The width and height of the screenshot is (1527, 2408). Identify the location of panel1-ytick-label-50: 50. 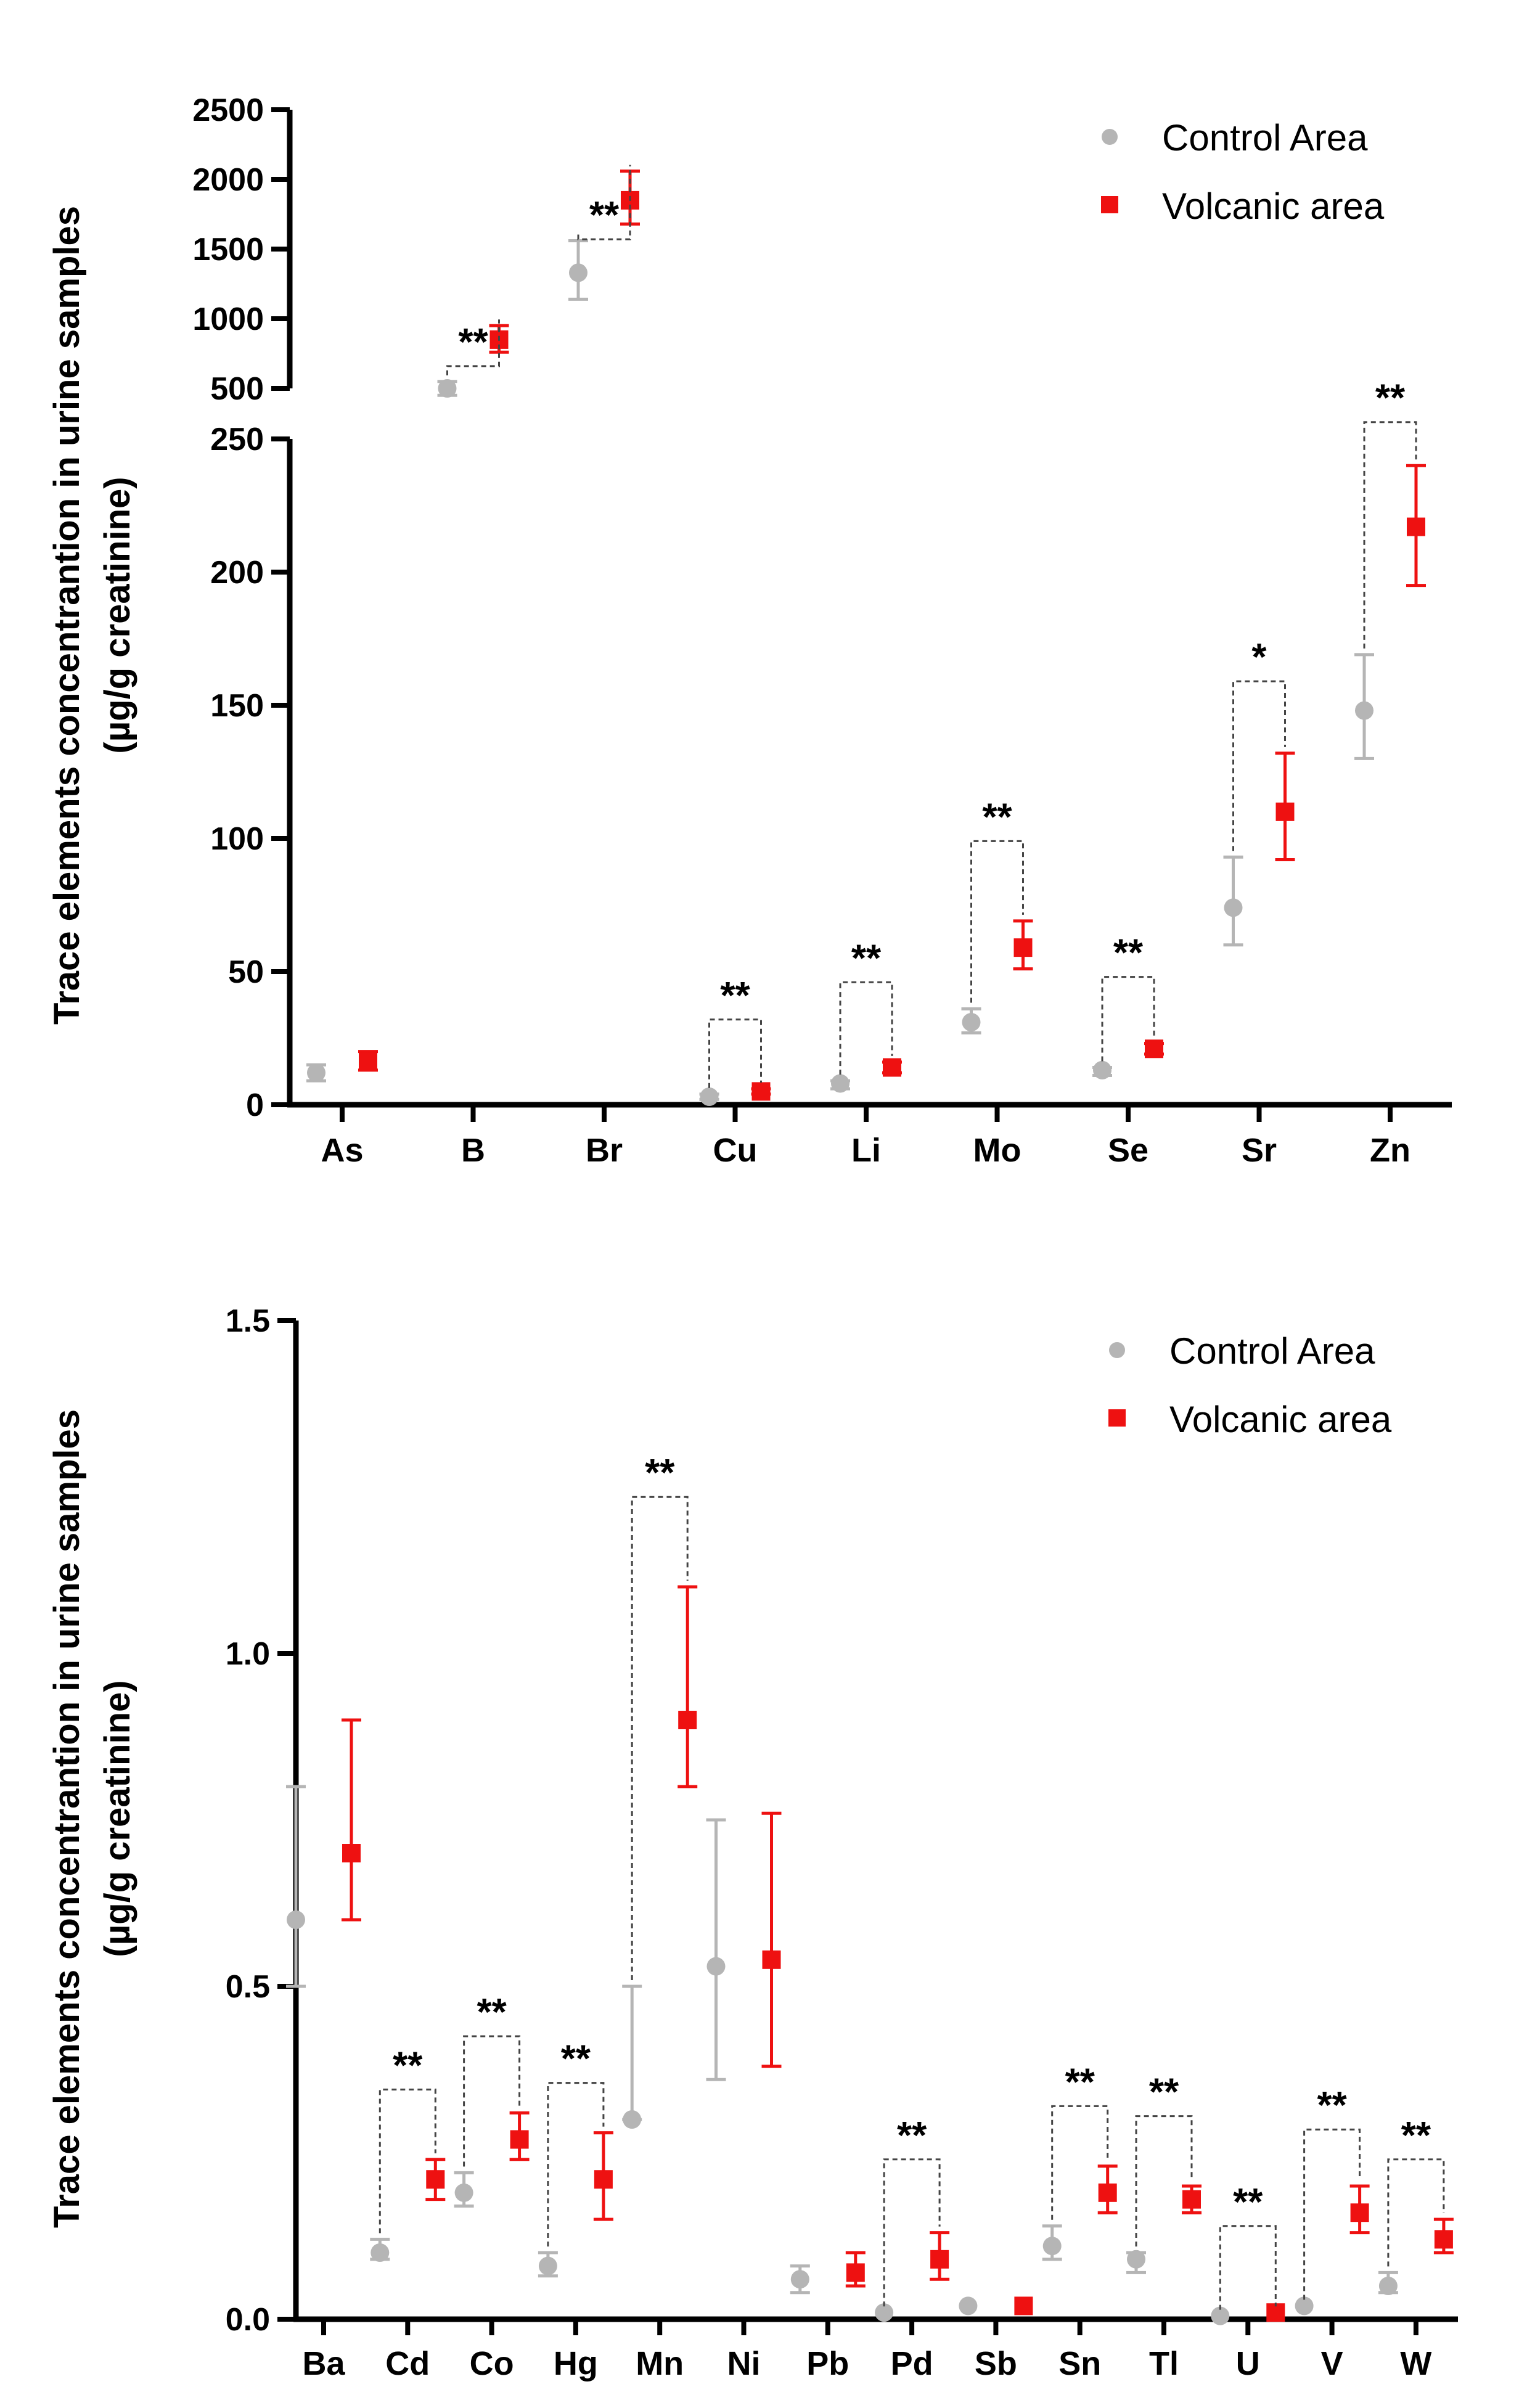
(246, 972).